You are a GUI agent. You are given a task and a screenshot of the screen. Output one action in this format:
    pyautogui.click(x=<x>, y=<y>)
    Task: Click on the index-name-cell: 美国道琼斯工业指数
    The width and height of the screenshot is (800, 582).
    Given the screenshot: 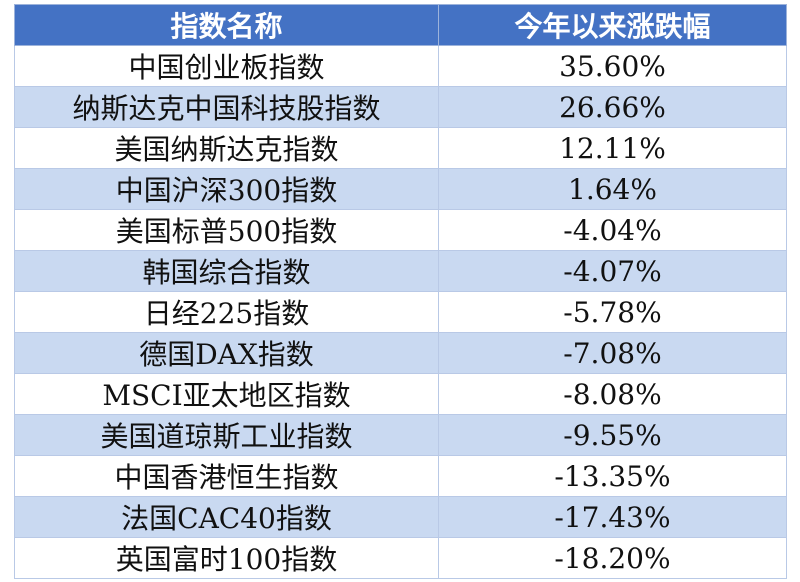 What is the action you would take?
    pyautogui.click(x=226, y=435)
    